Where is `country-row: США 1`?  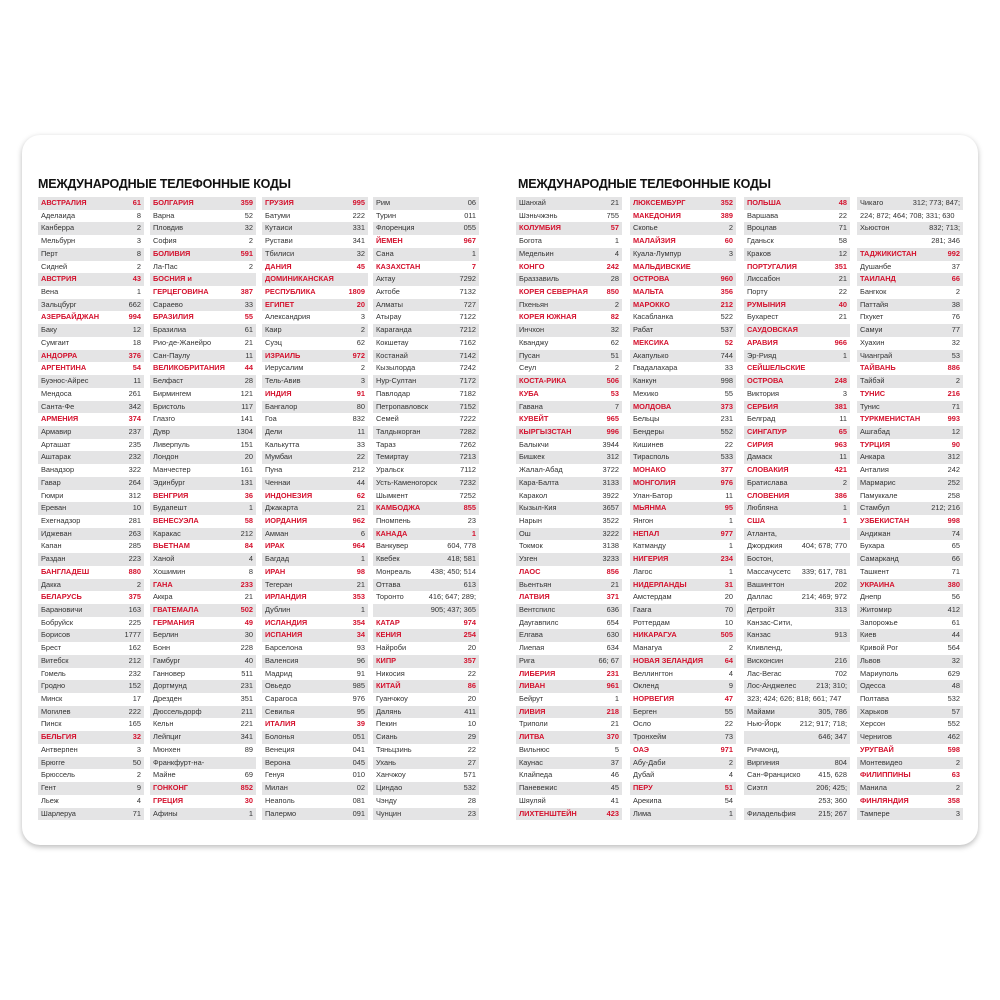 country-row: США 1 is located at coordinates (797, 521).